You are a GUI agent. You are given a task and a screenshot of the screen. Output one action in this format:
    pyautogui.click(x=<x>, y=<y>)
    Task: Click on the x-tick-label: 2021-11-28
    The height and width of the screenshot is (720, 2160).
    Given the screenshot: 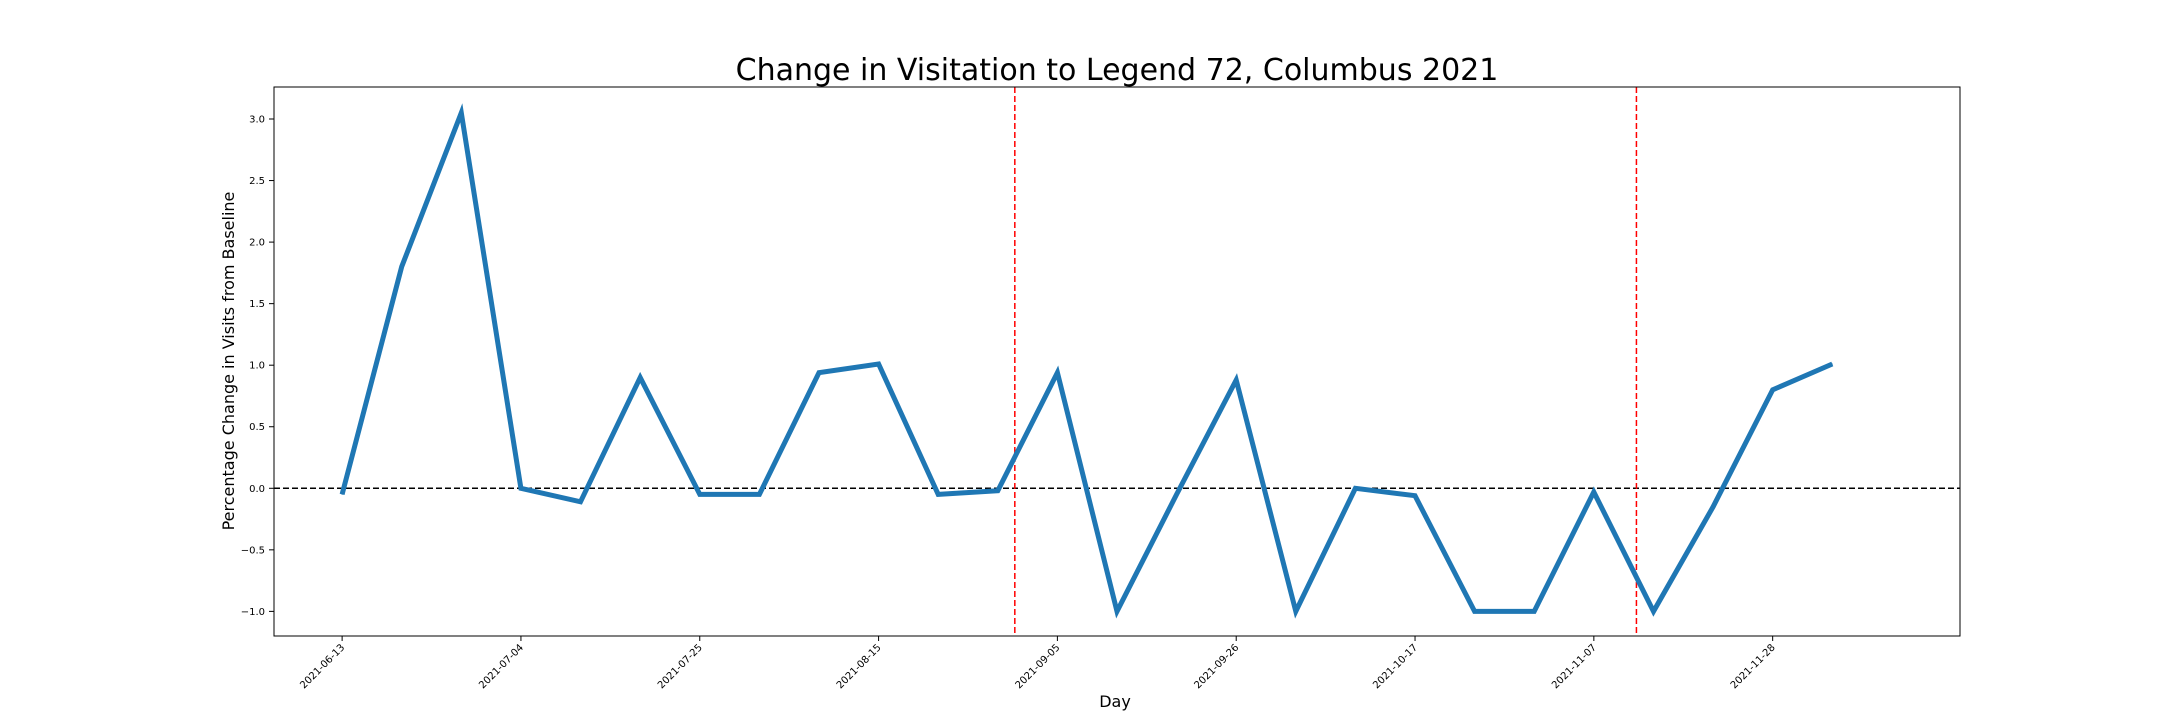 What is the action you would take?
    pyautogui.click(x=1753, y=666)
    